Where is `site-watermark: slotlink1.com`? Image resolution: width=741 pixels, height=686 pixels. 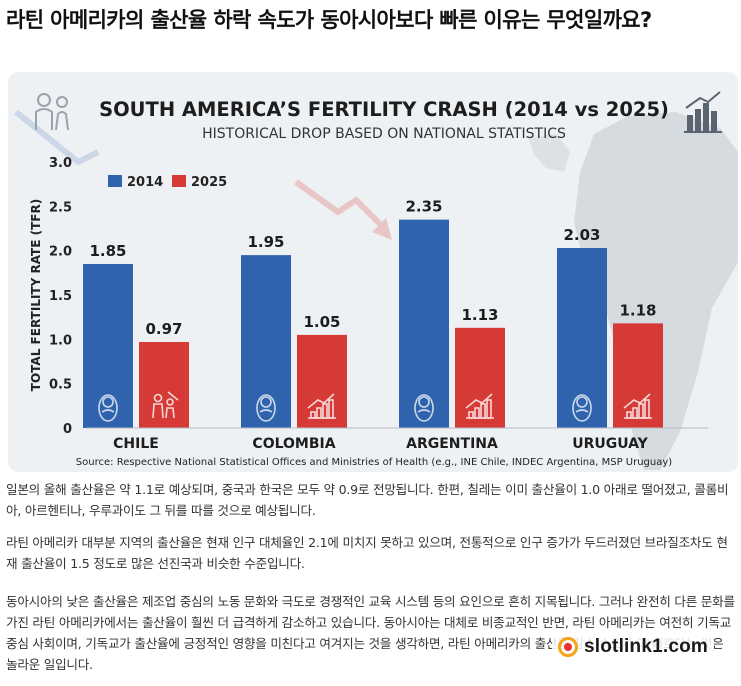 site-watermark: slotlink1.com is located at coordinates (633, 647).